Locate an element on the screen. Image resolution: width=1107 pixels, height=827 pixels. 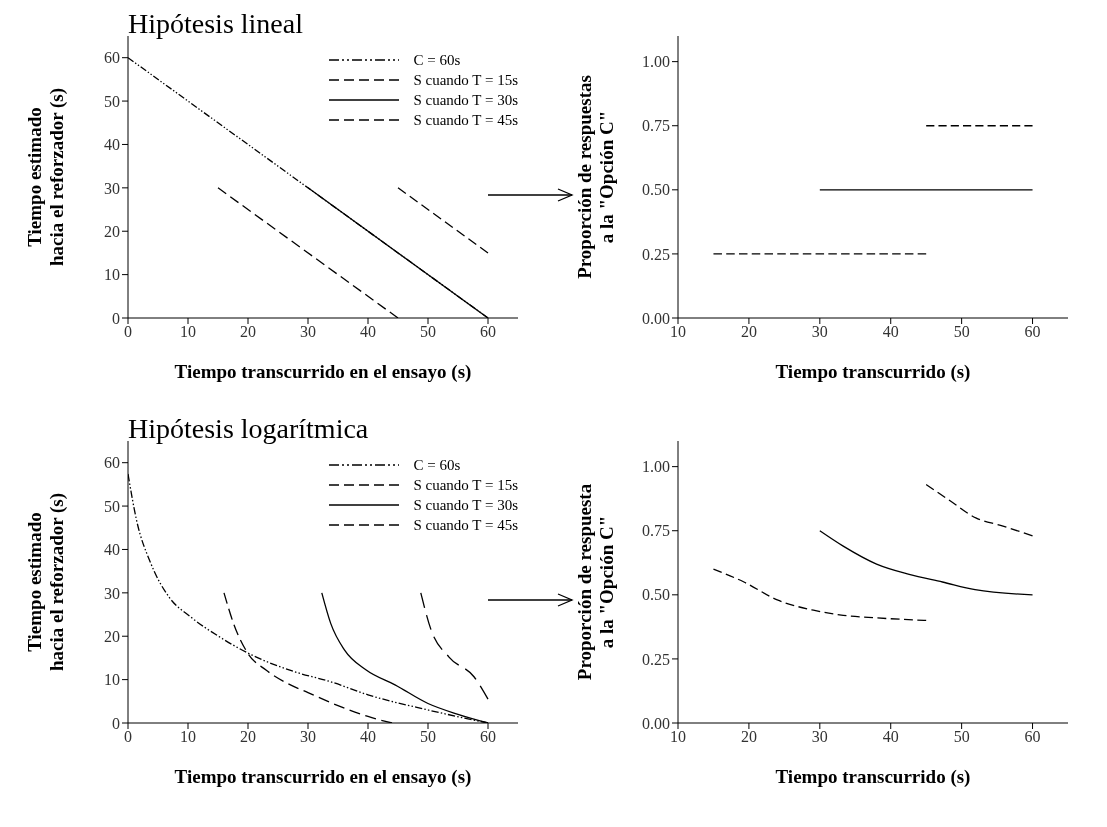
chart-title: Hipótesis lineal is located at coordinates (215, 24).